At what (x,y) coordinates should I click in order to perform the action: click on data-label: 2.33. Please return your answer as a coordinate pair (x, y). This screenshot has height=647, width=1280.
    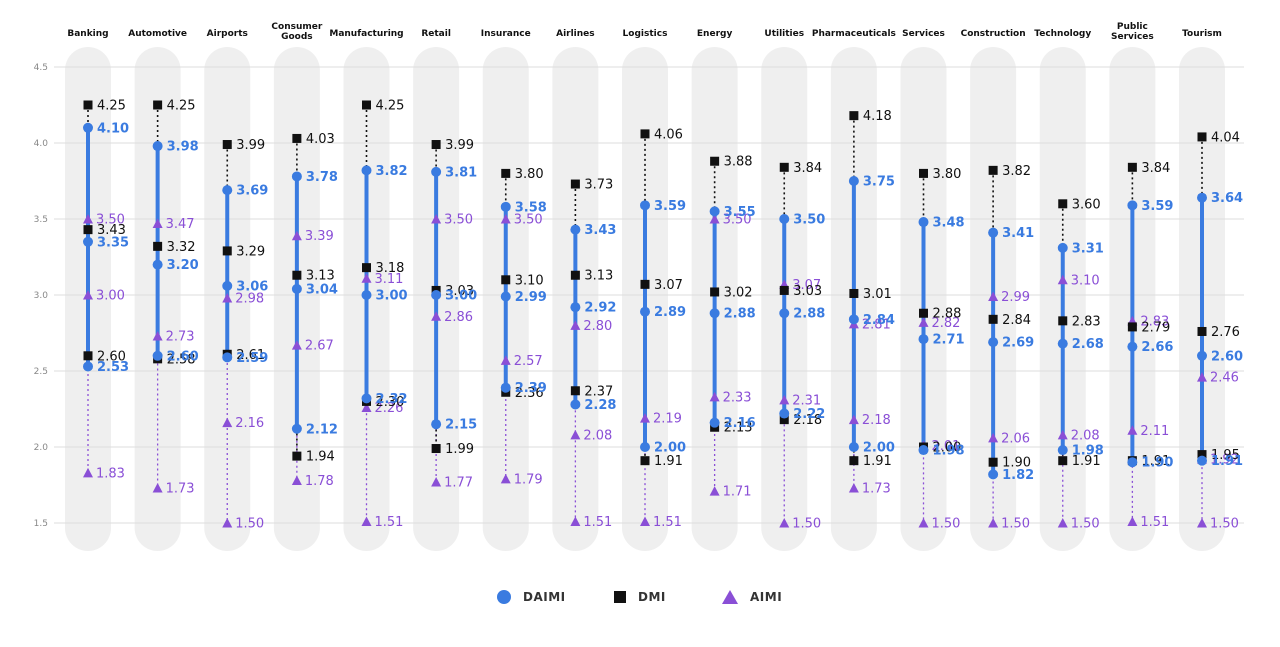
    Looking at the image, I should click on (737, 397).